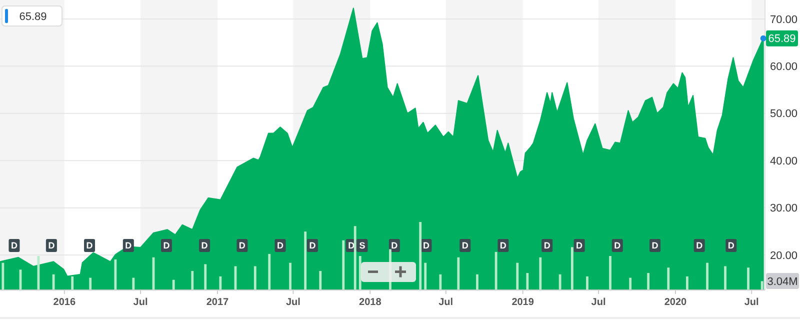 This screenshot has height=324, width=800. Describe the element at coordinates (784, 114) in the screenshot. I see `y-tick-label: 50.00` at that location.